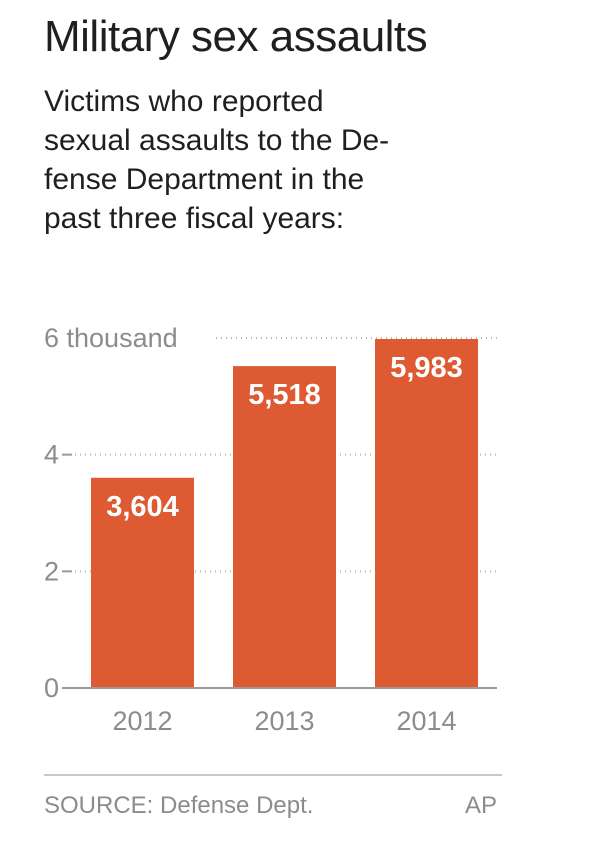  What do you see at coordinates (194, 218) in the screenshot?
I see `subtitle-line: past three fiscal years:` at bounding box center [194, 218].